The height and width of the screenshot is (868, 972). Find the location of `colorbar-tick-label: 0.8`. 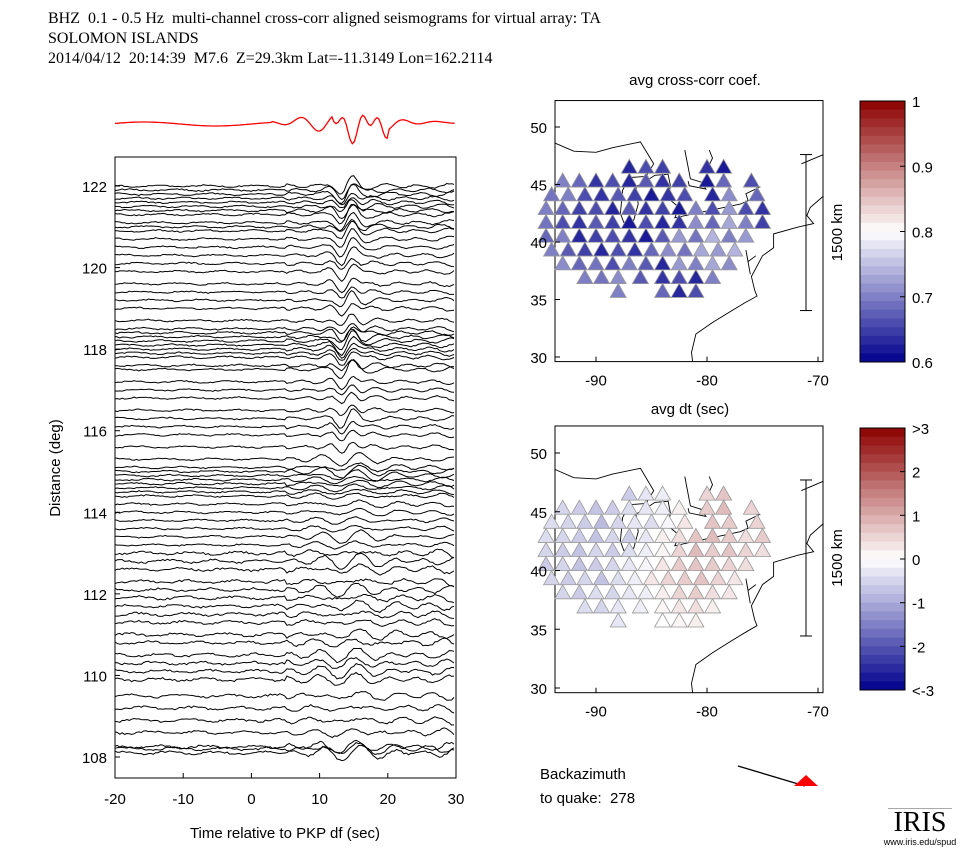

colorbar-tick-label: 0.8 is located at coordinates (922, 233).